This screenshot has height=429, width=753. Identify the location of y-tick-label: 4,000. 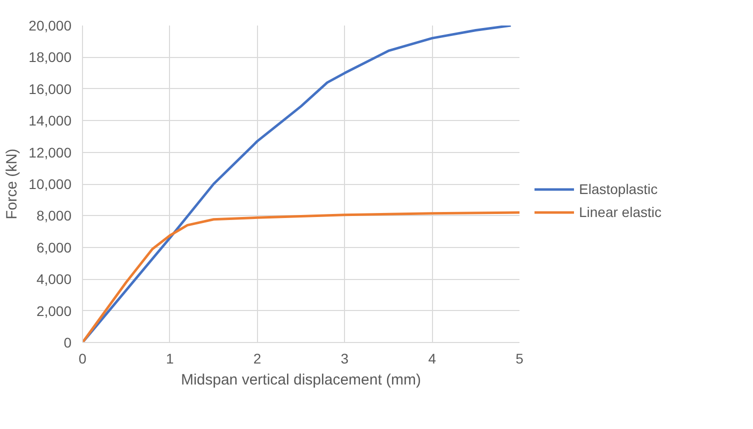
(54, 279).